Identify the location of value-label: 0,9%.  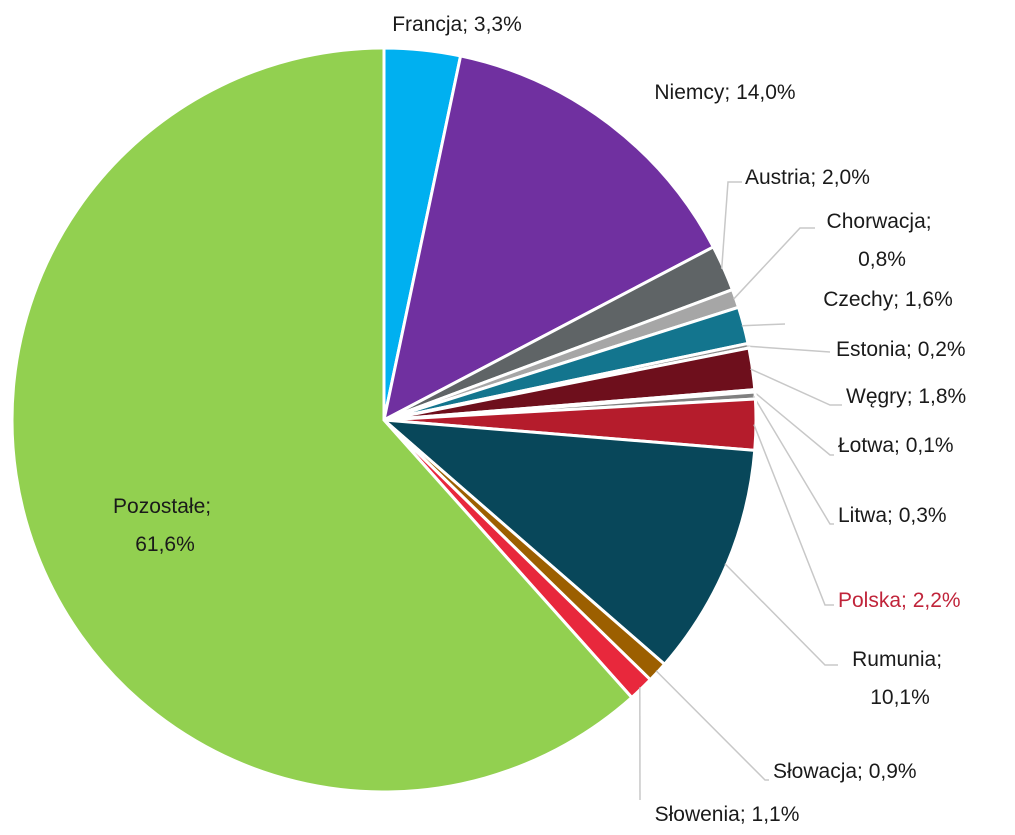
(893, 771).